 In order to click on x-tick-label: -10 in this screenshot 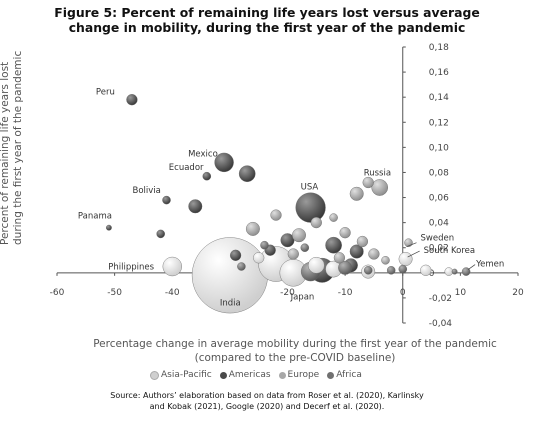, I will do `click(345, 293)`.